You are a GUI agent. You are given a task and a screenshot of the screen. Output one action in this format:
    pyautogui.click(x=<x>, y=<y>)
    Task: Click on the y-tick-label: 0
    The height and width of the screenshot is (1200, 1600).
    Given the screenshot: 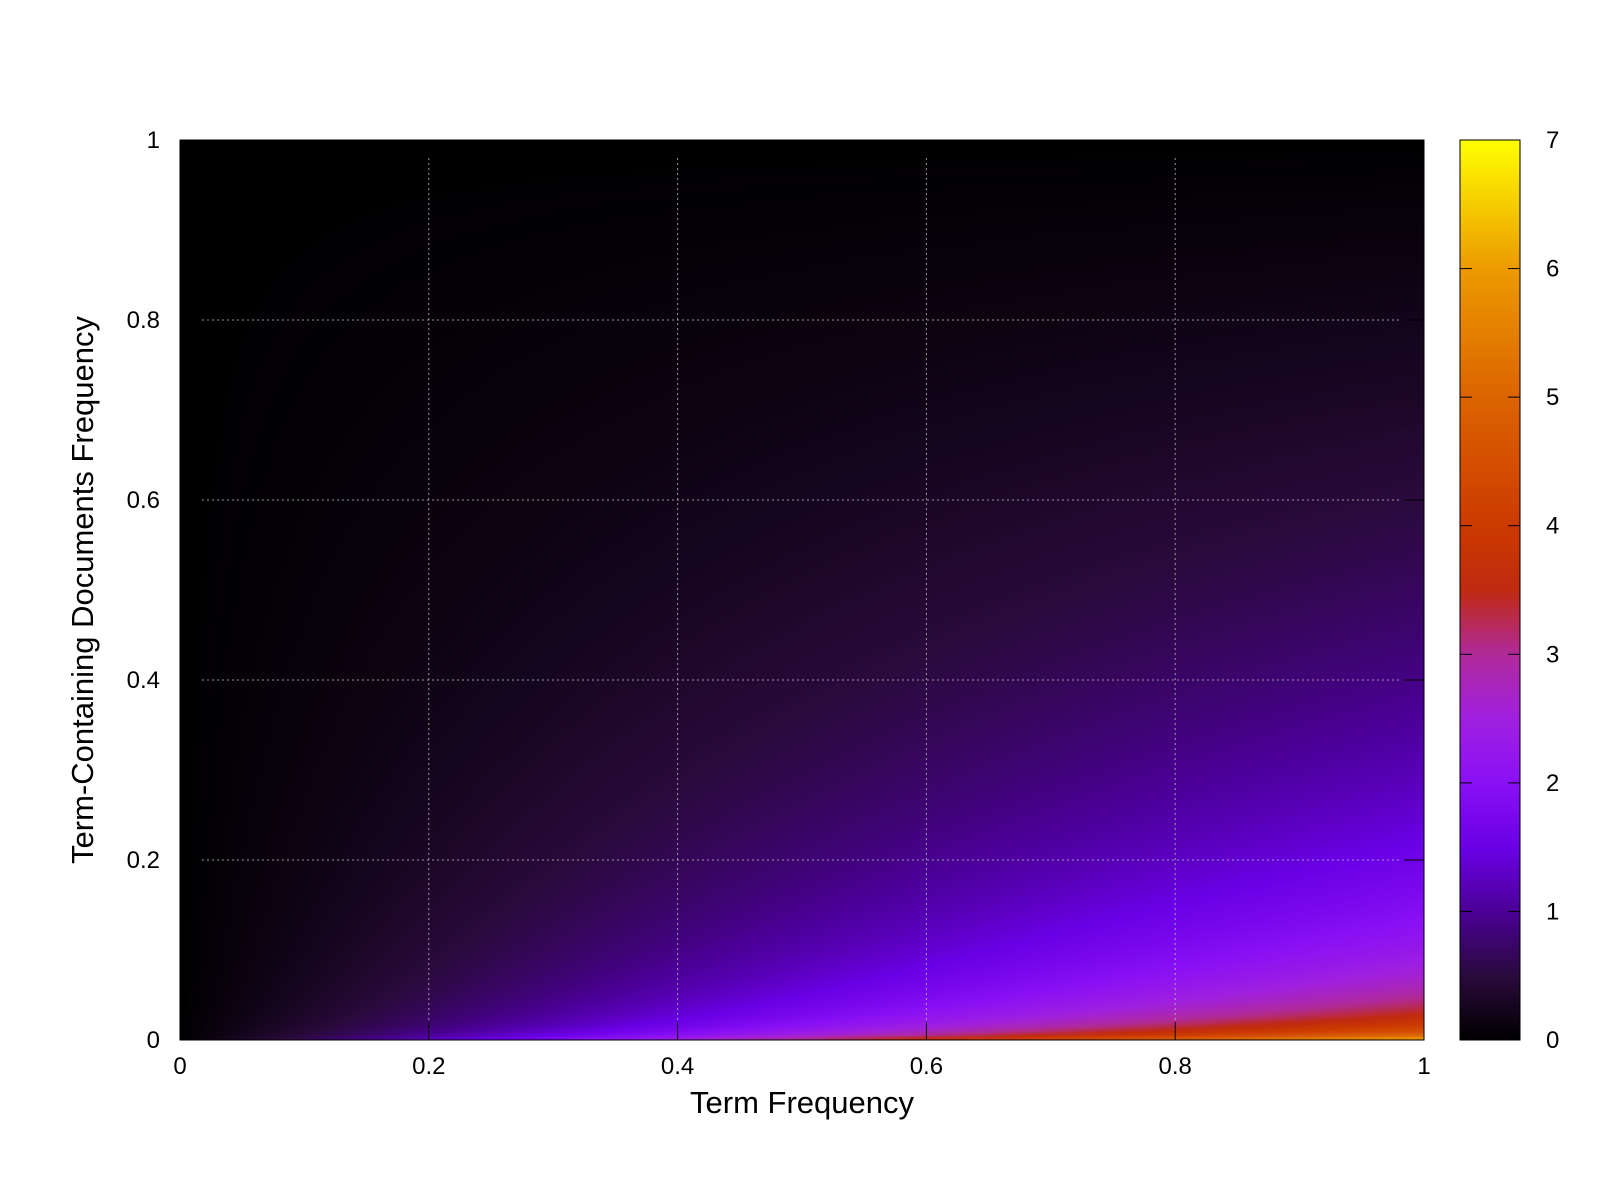 What is the action you would take?
    pyautogui.click(x=153, y=1040)
    